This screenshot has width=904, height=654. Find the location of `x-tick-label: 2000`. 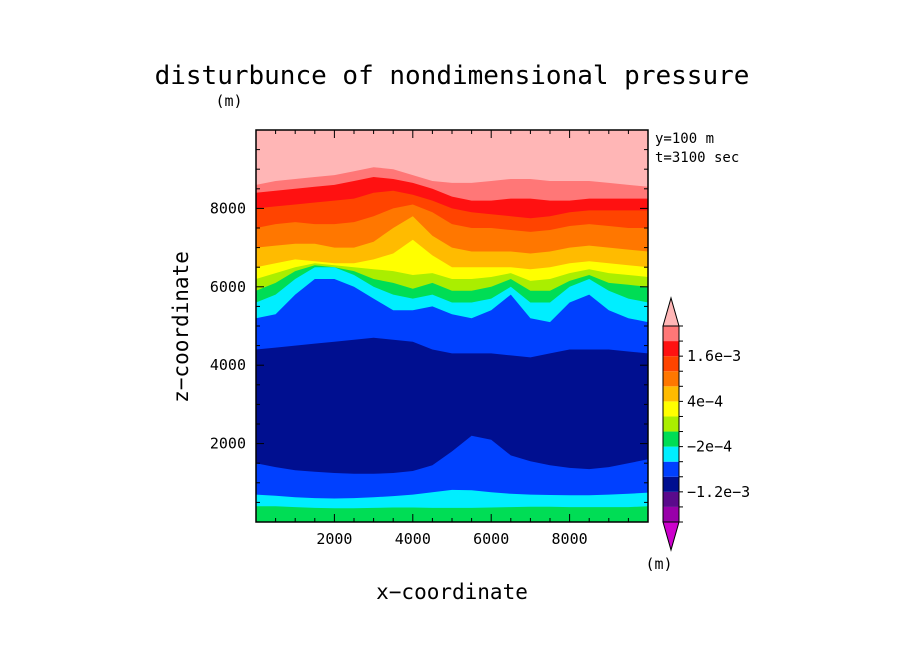

x-tick-label: 2000 is located at coordinates (334, 539).